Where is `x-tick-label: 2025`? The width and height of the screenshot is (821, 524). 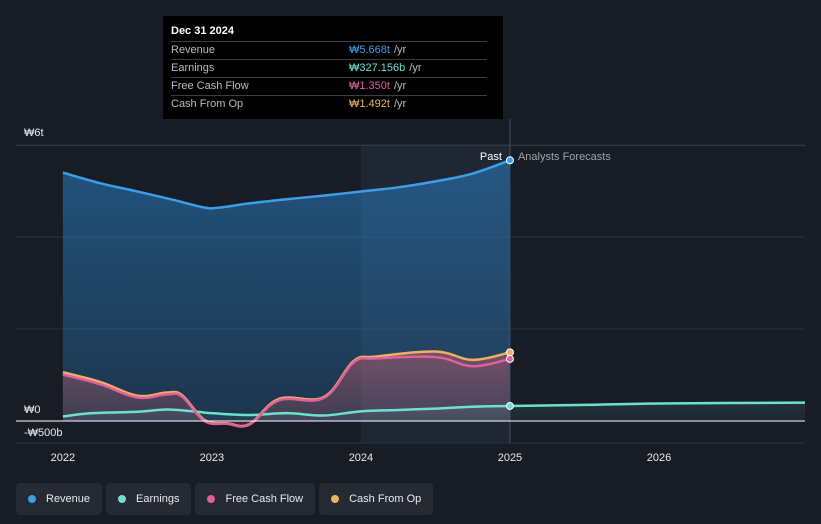
x-tick-label: 2025 is located at coordinates (510, 458).